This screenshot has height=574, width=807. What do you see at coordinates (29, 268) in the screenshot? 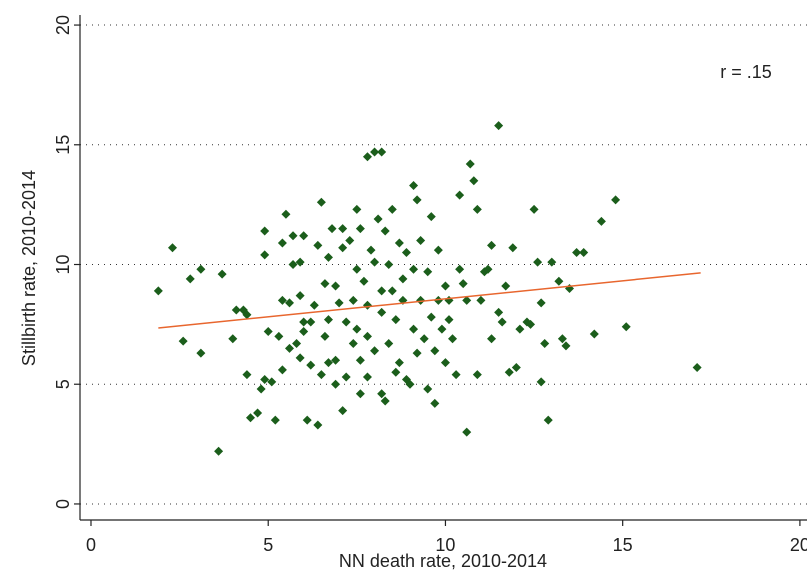
I see `y-axis-label: Stillbirth rate, 2010-2014` at bounding box center [29, 268].